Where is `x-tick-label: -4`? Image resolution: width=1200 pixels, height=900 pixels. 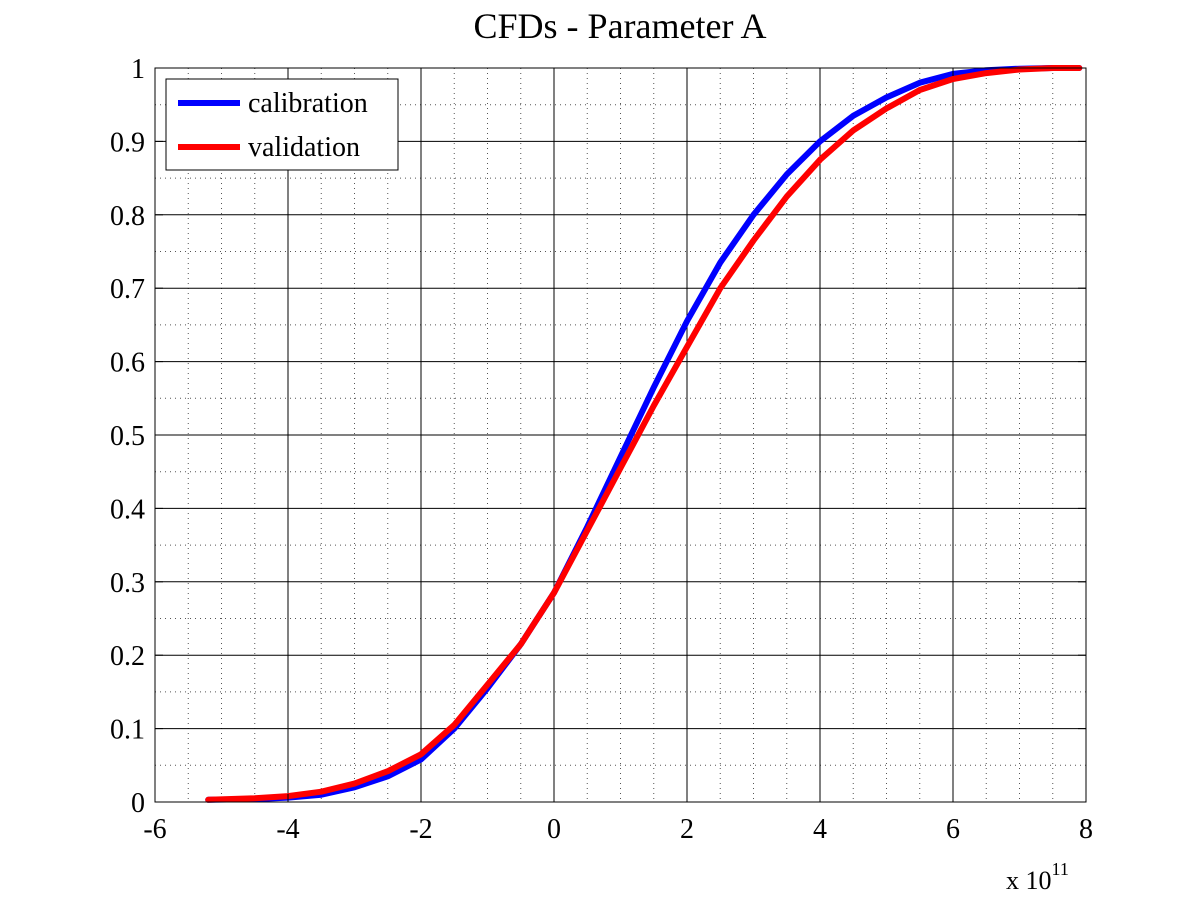
x-tick-label: -4 is located at coordinates (287, 829).